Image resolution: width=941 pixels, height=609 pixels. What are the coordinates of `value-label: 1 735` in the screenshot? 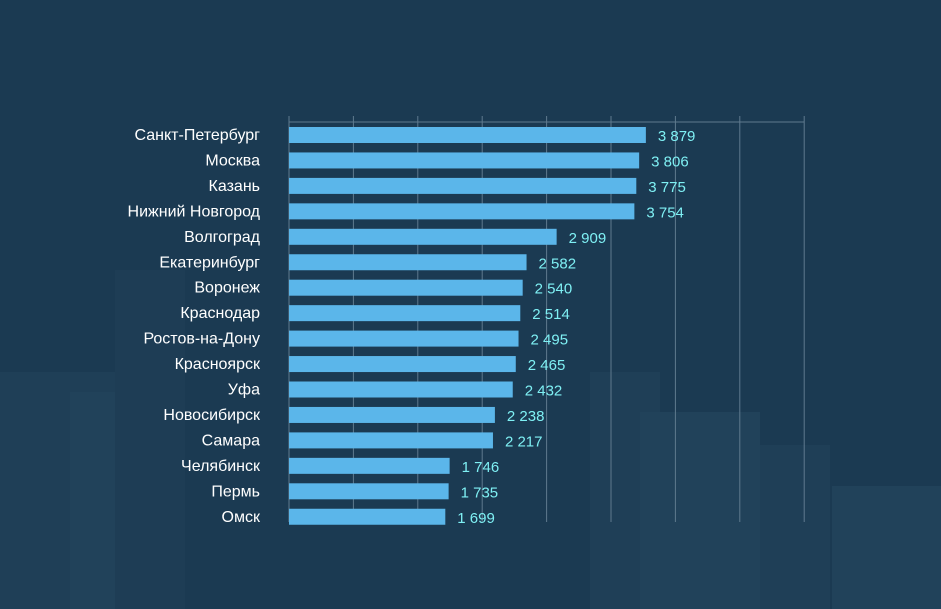 It's located at (480, 492).